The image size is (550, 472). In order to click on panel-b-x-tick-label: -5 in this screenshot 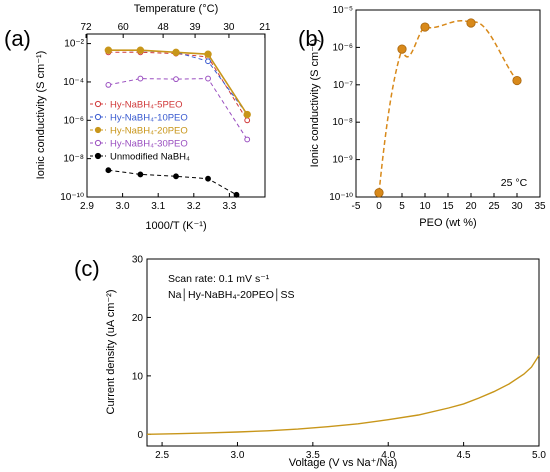, I will do `click(356, 206)`.